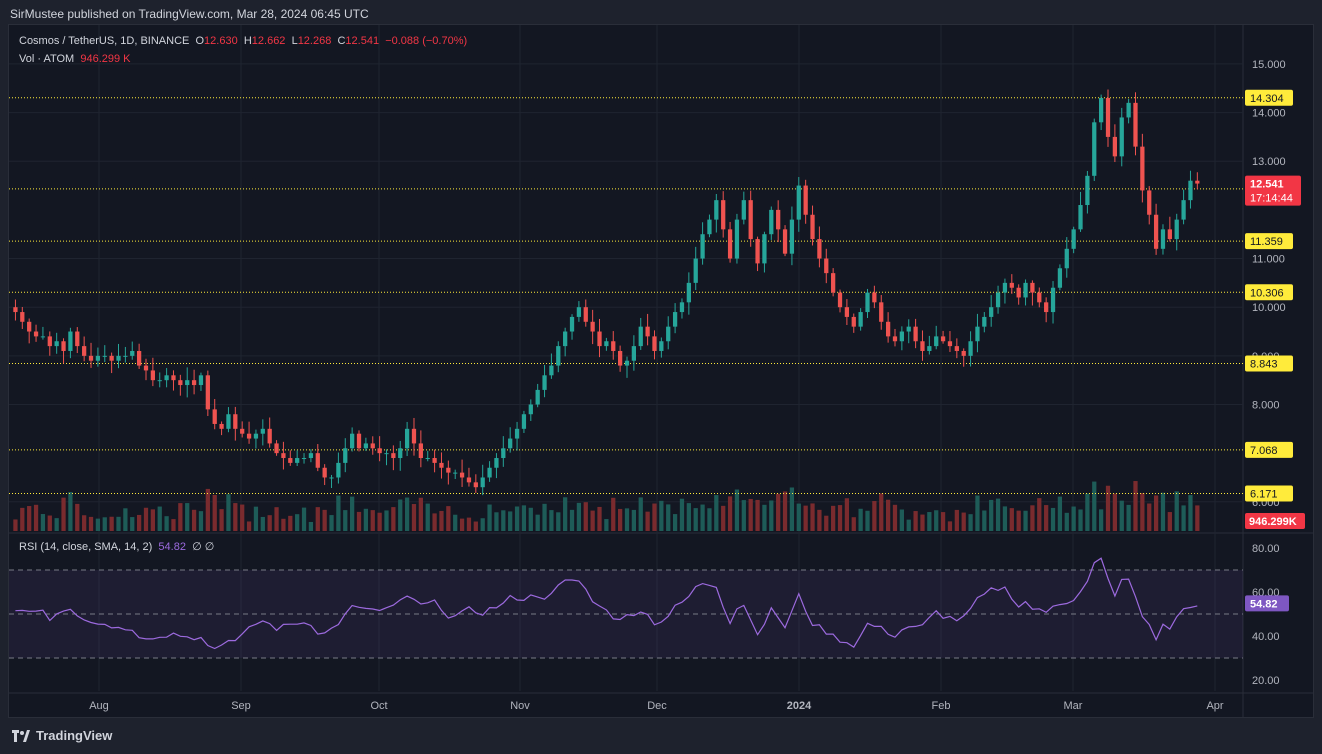 This screenshot has width=1322, height=754. Describe the element at coordinates (62, 735) in the screenshot. I see `footer-brand: TradingView` at that location.